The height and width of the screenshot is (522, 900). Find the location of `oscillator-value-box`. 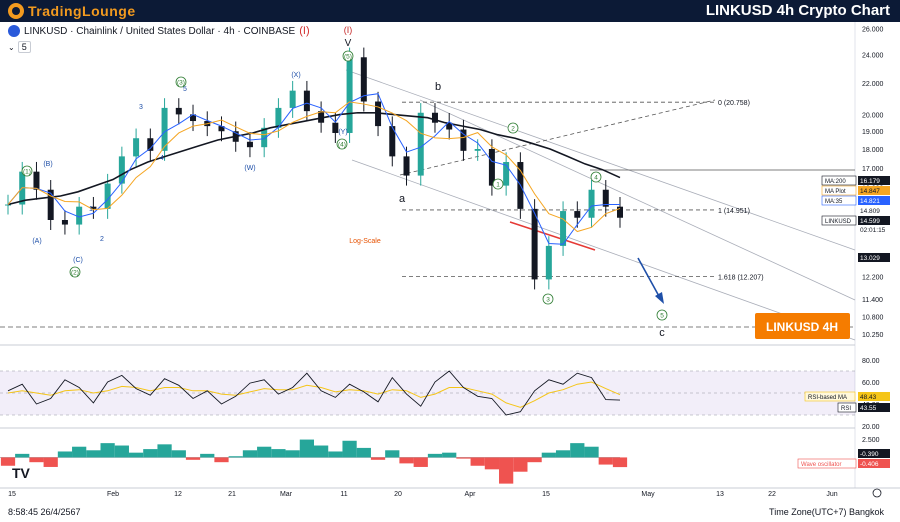

oscillator-value-box is located at coordinates (874, 453).